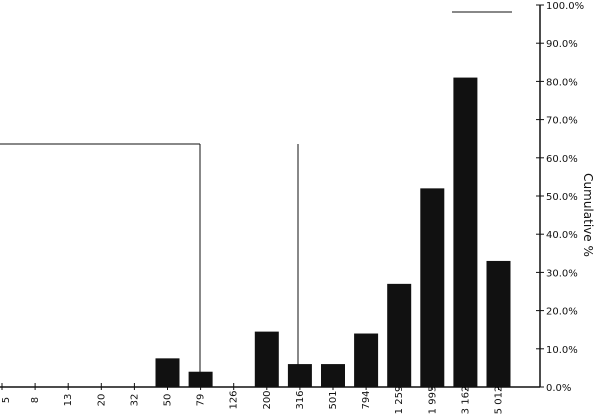  Describe the element at coordinates (366, 399) in the screenshot. I see `x-tick-label: 794` at that location.